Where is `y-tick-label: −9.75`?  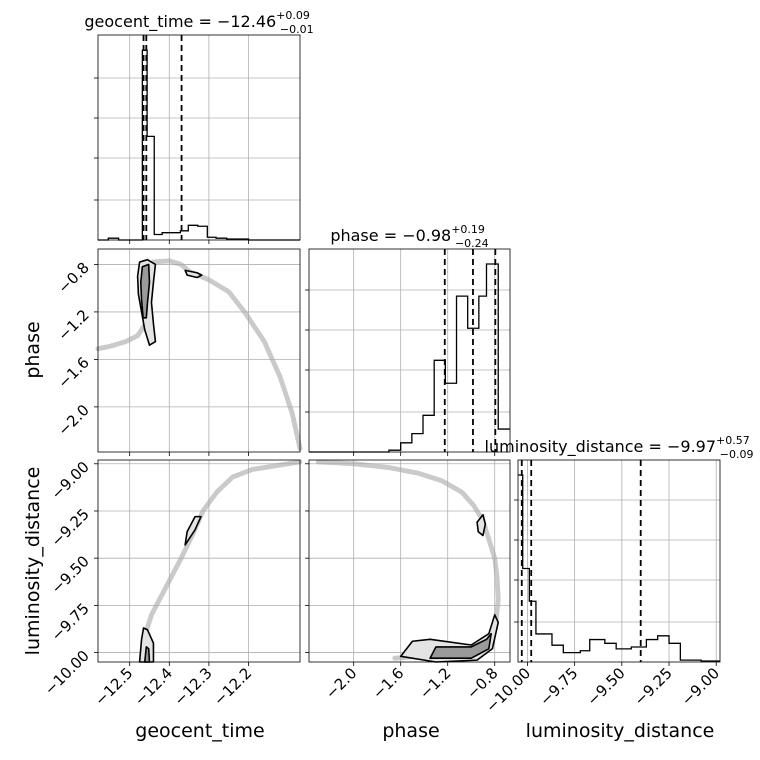
y-tick-label: −9.75 is located at coordinates (70, 621).